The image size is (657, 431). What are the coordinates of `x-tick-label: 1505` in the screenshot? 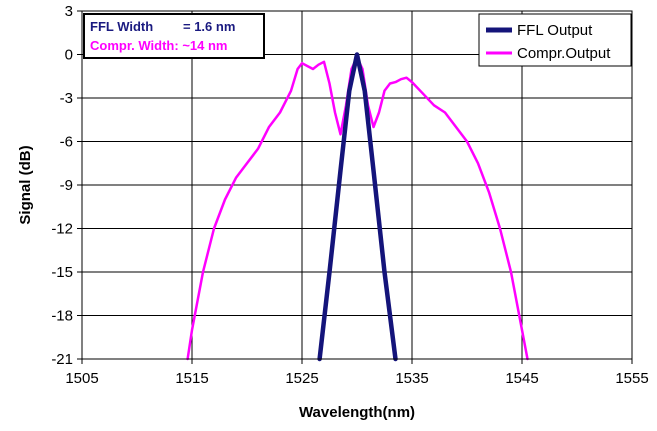 It's located at (81, 378).